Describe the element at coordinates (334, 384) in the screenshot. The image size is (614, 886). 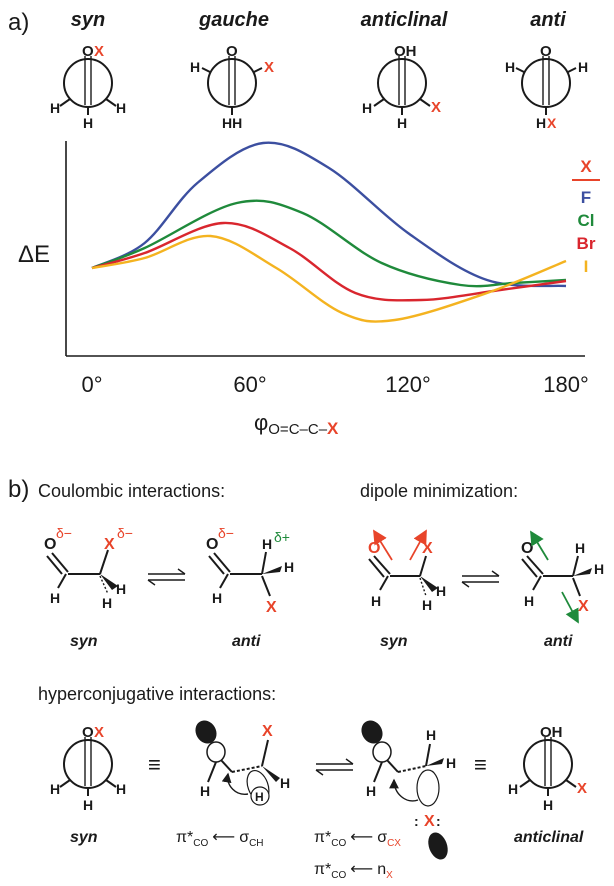
I see `x-tick-labels: 0° 60° 120° 180°` at that location.